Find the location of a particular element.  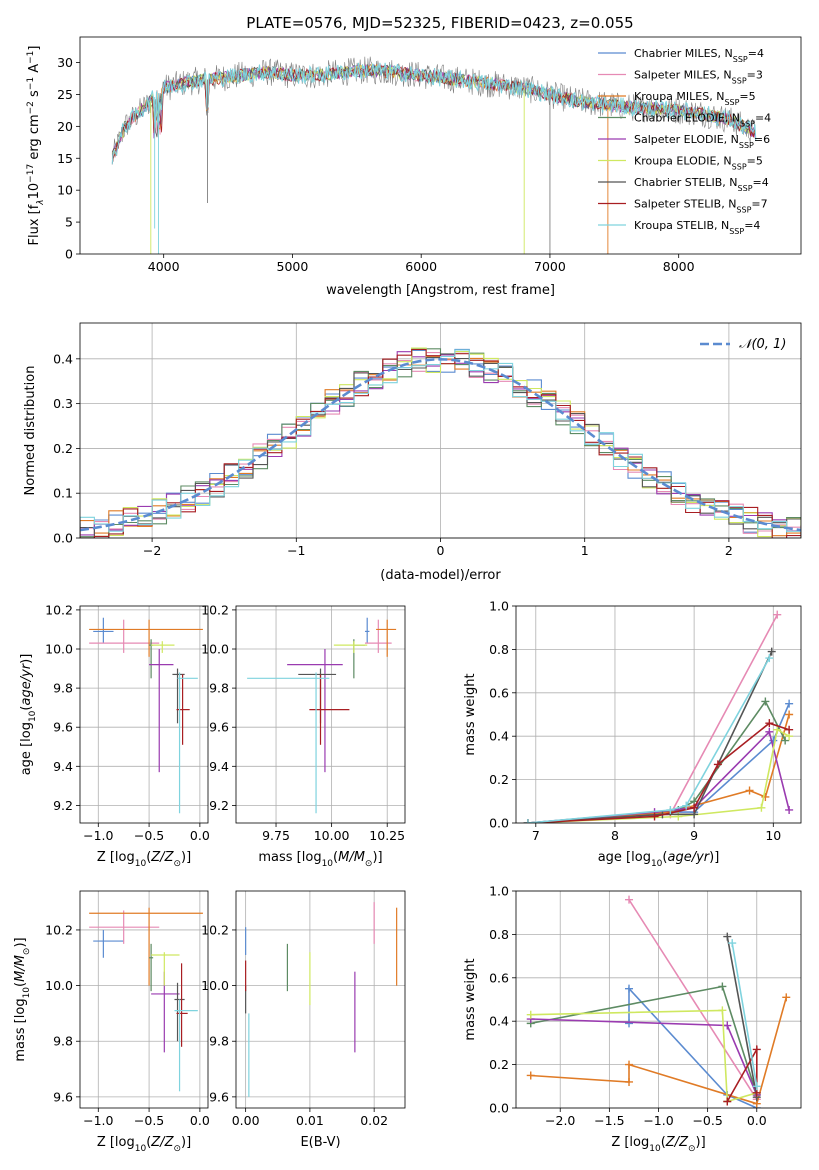

x-tick-label: 0.00 is located at coordinates (246, 1120).